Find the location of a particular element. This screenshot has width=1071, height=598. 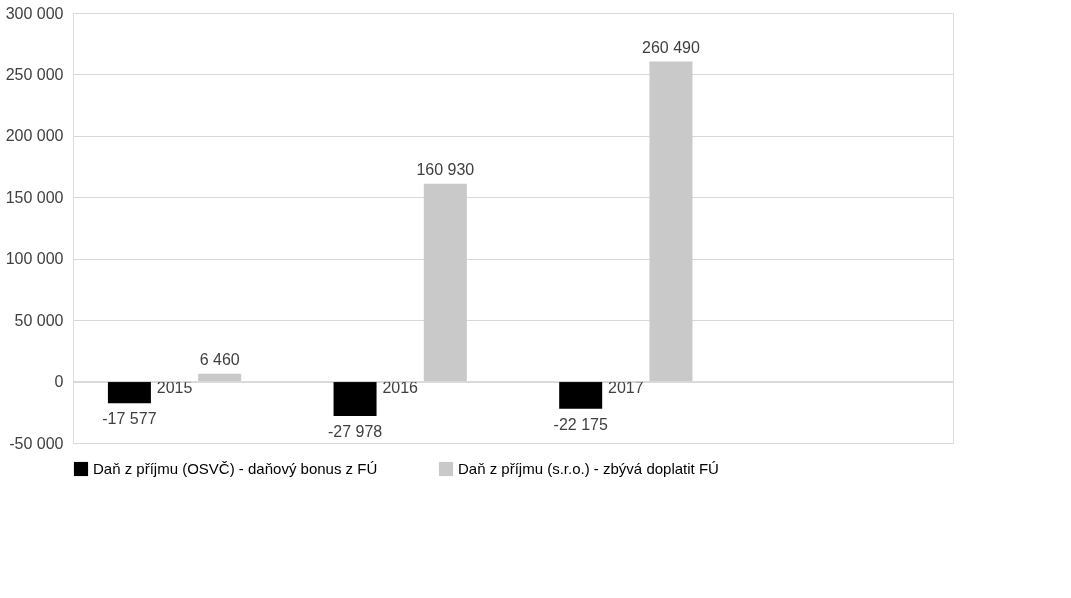

legend-label: Daň z příjmu (s.r.o.) - zbývá doplatit FÚ is located at coordinates (588, 468).